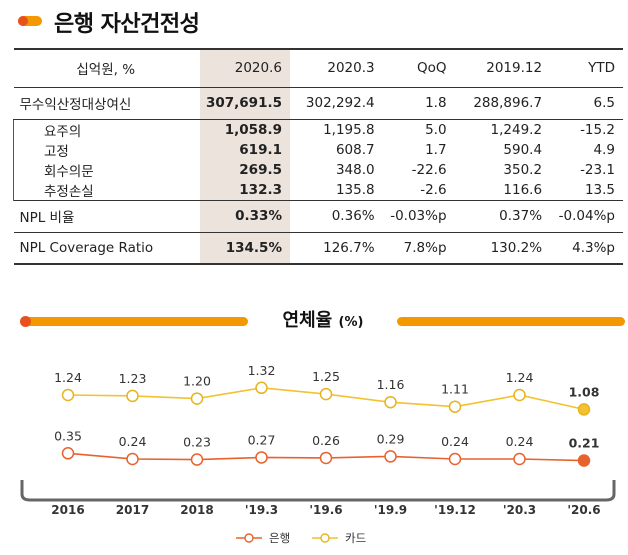  What do you see at coordinates (586, 215) in the screenshot?
I see `table-cell: -0.04%p` at bounding box center [586, 215].